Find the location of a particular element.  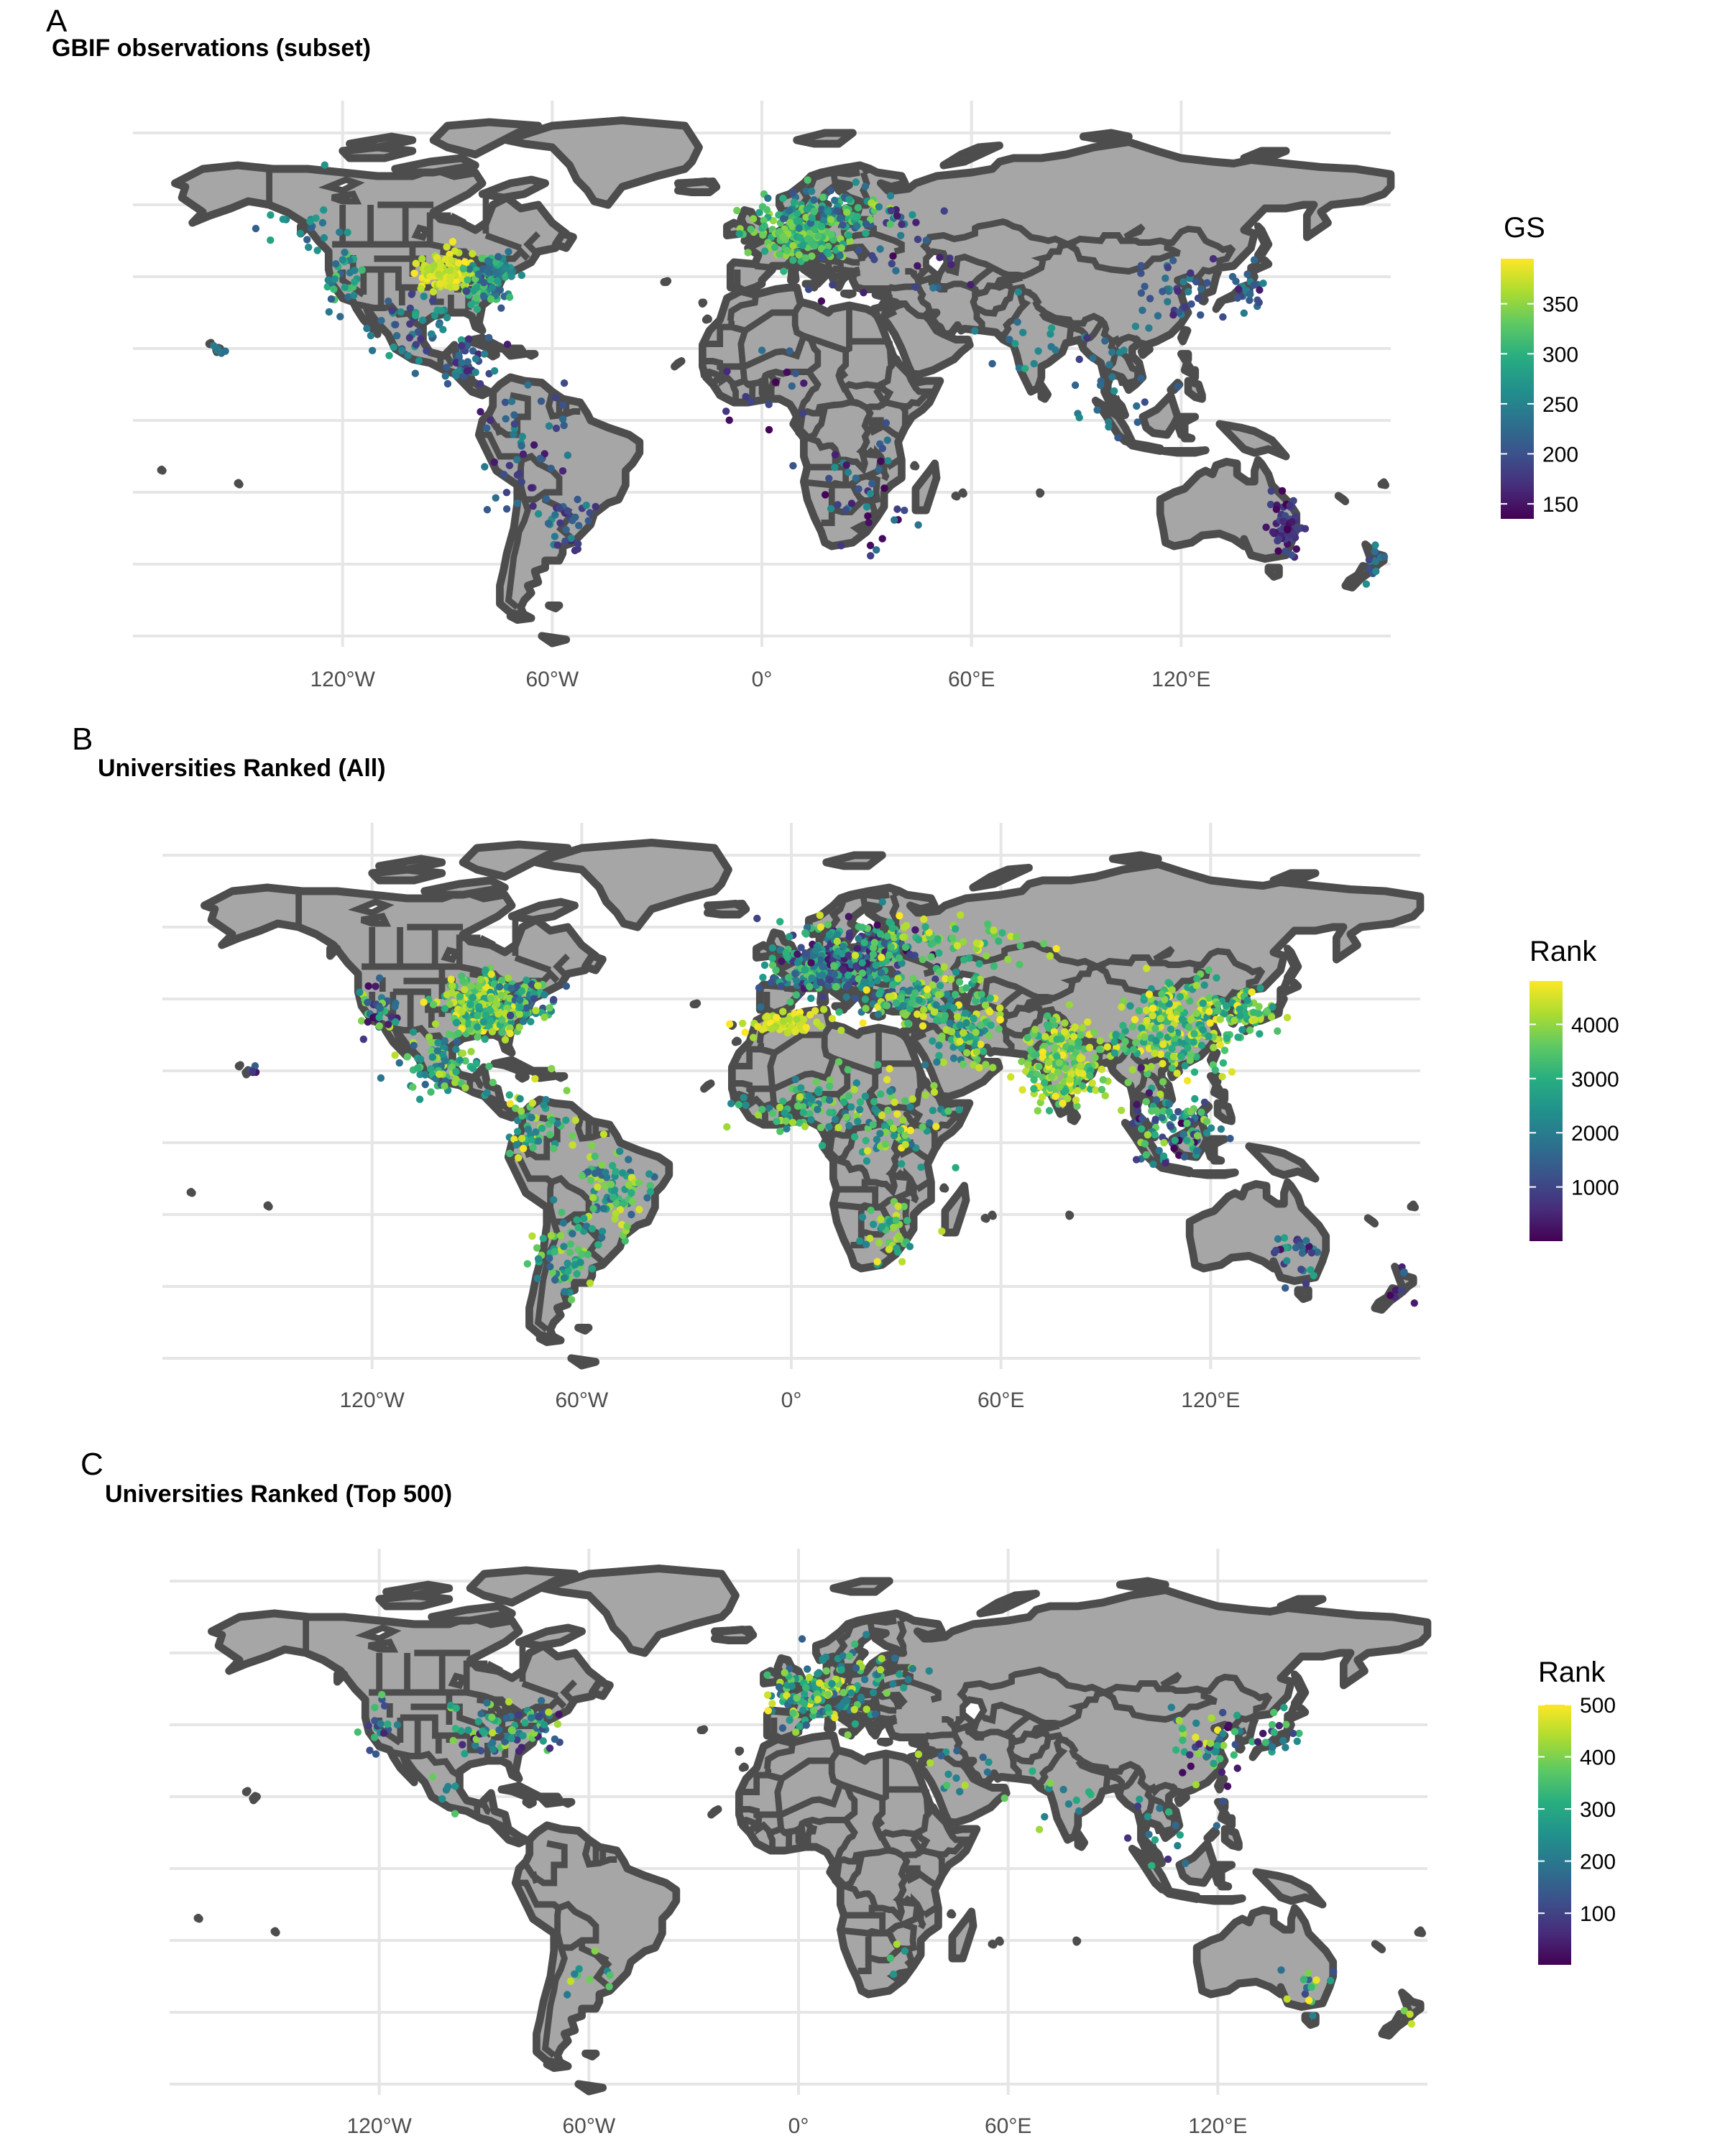

colorbar is located at coordinates (1546, 1111).